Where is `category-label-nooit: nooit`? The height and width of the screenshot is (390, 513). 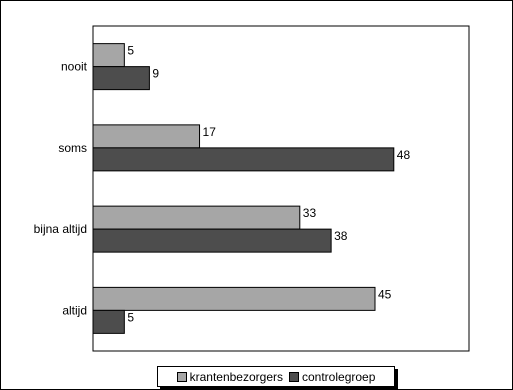
category-label-nooit: nooit is located at coordinates (74, 67).